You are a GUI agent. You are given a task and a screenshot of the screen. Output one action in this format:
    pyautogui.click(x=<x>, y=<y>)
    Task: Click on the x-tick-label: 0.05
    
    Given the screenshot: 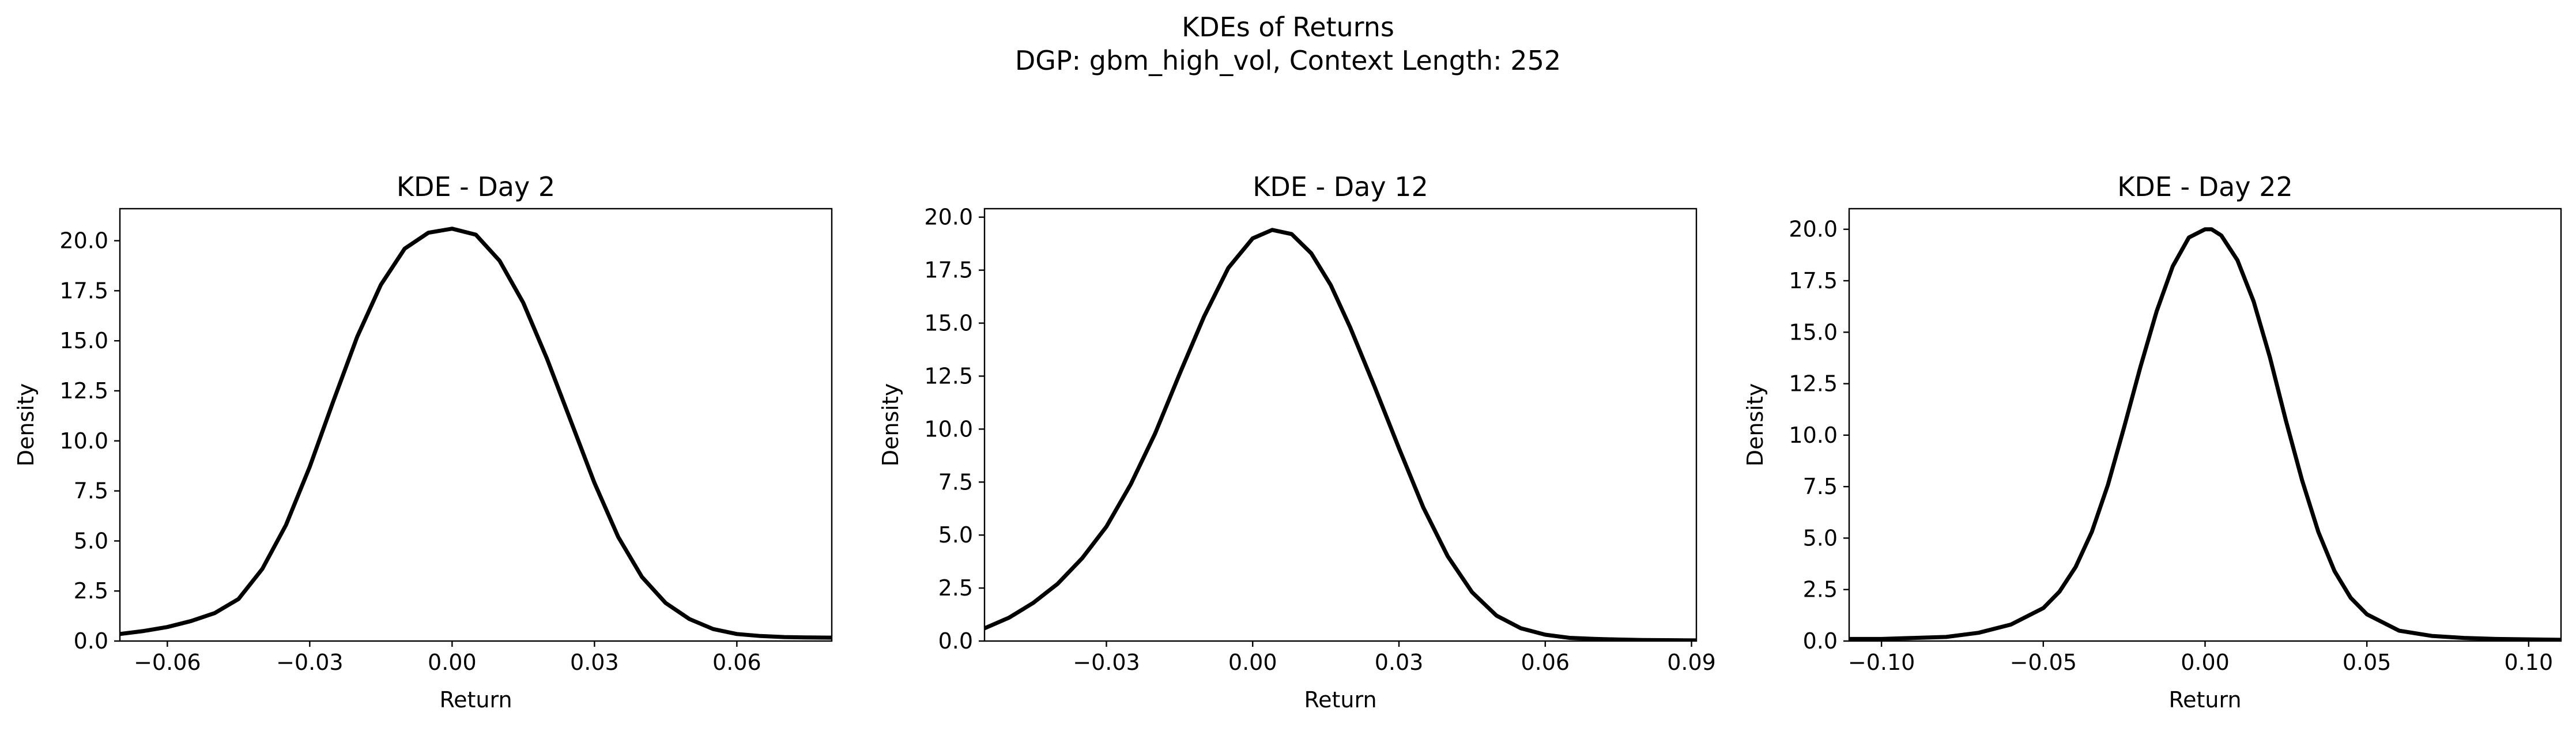 What is the action you would take?
    pyautogui.click(x=2367, y=662)
    